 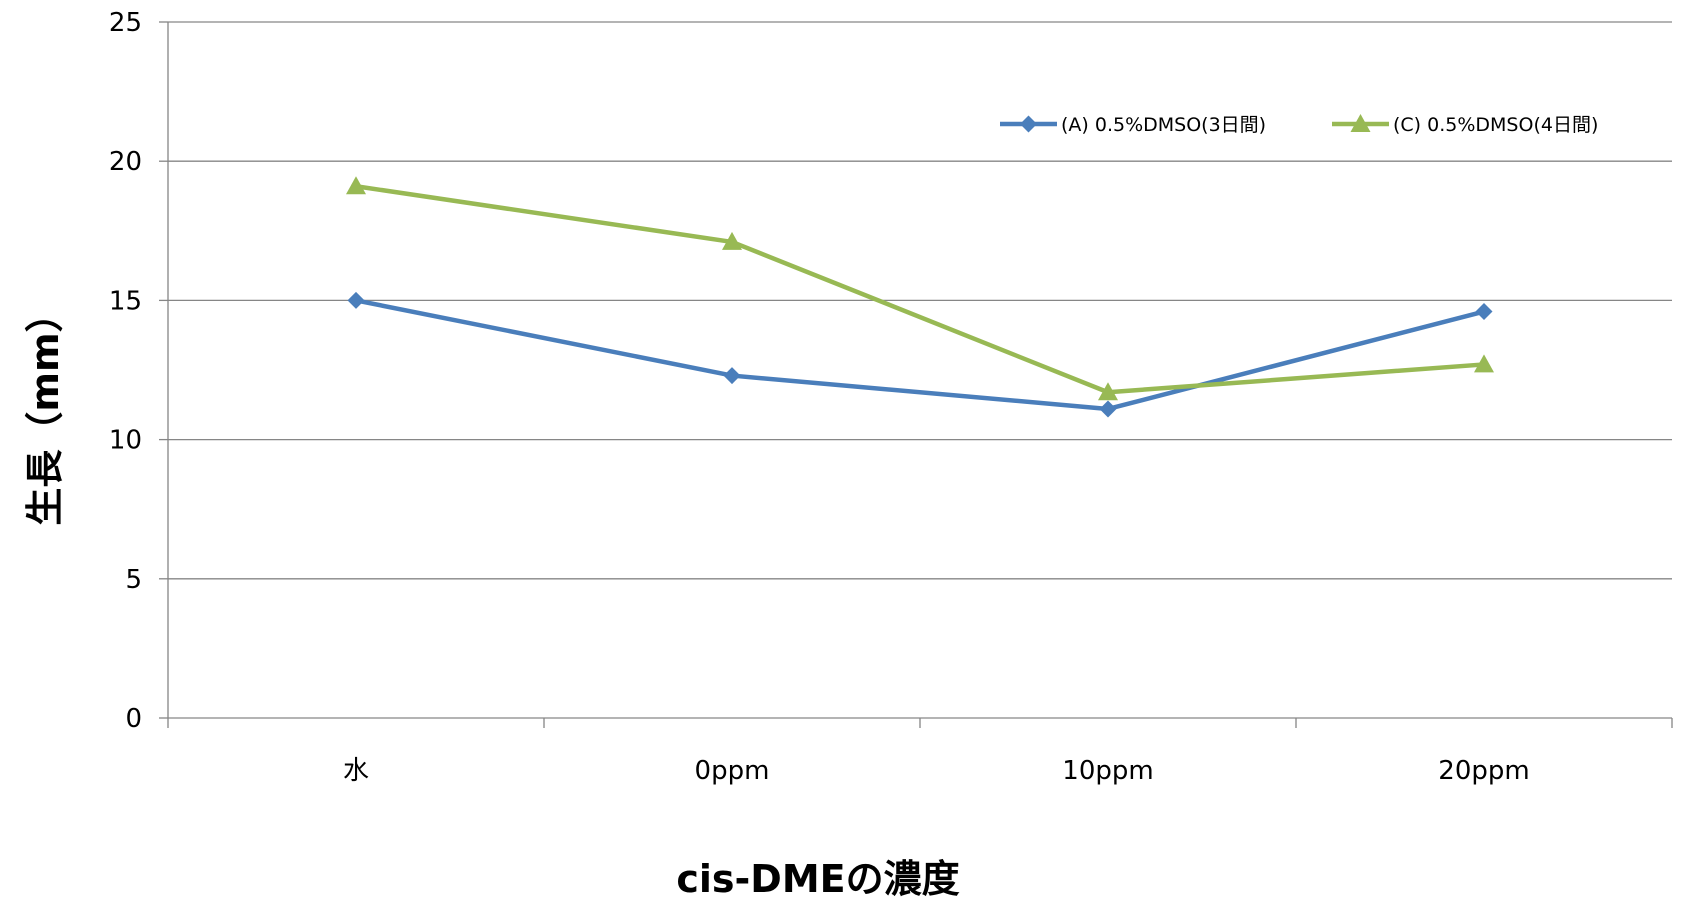 I want to click on x-tick-label: 20ppm, so click(x=1483, y=771).